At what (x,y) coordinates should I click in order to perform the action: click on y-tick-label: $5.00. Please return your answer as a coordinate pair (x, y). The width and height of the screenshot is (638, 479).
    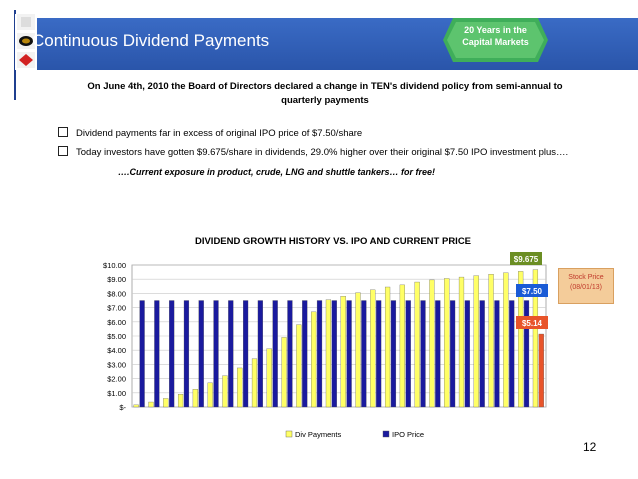
    Looking at the image, I should click on (116, 336).